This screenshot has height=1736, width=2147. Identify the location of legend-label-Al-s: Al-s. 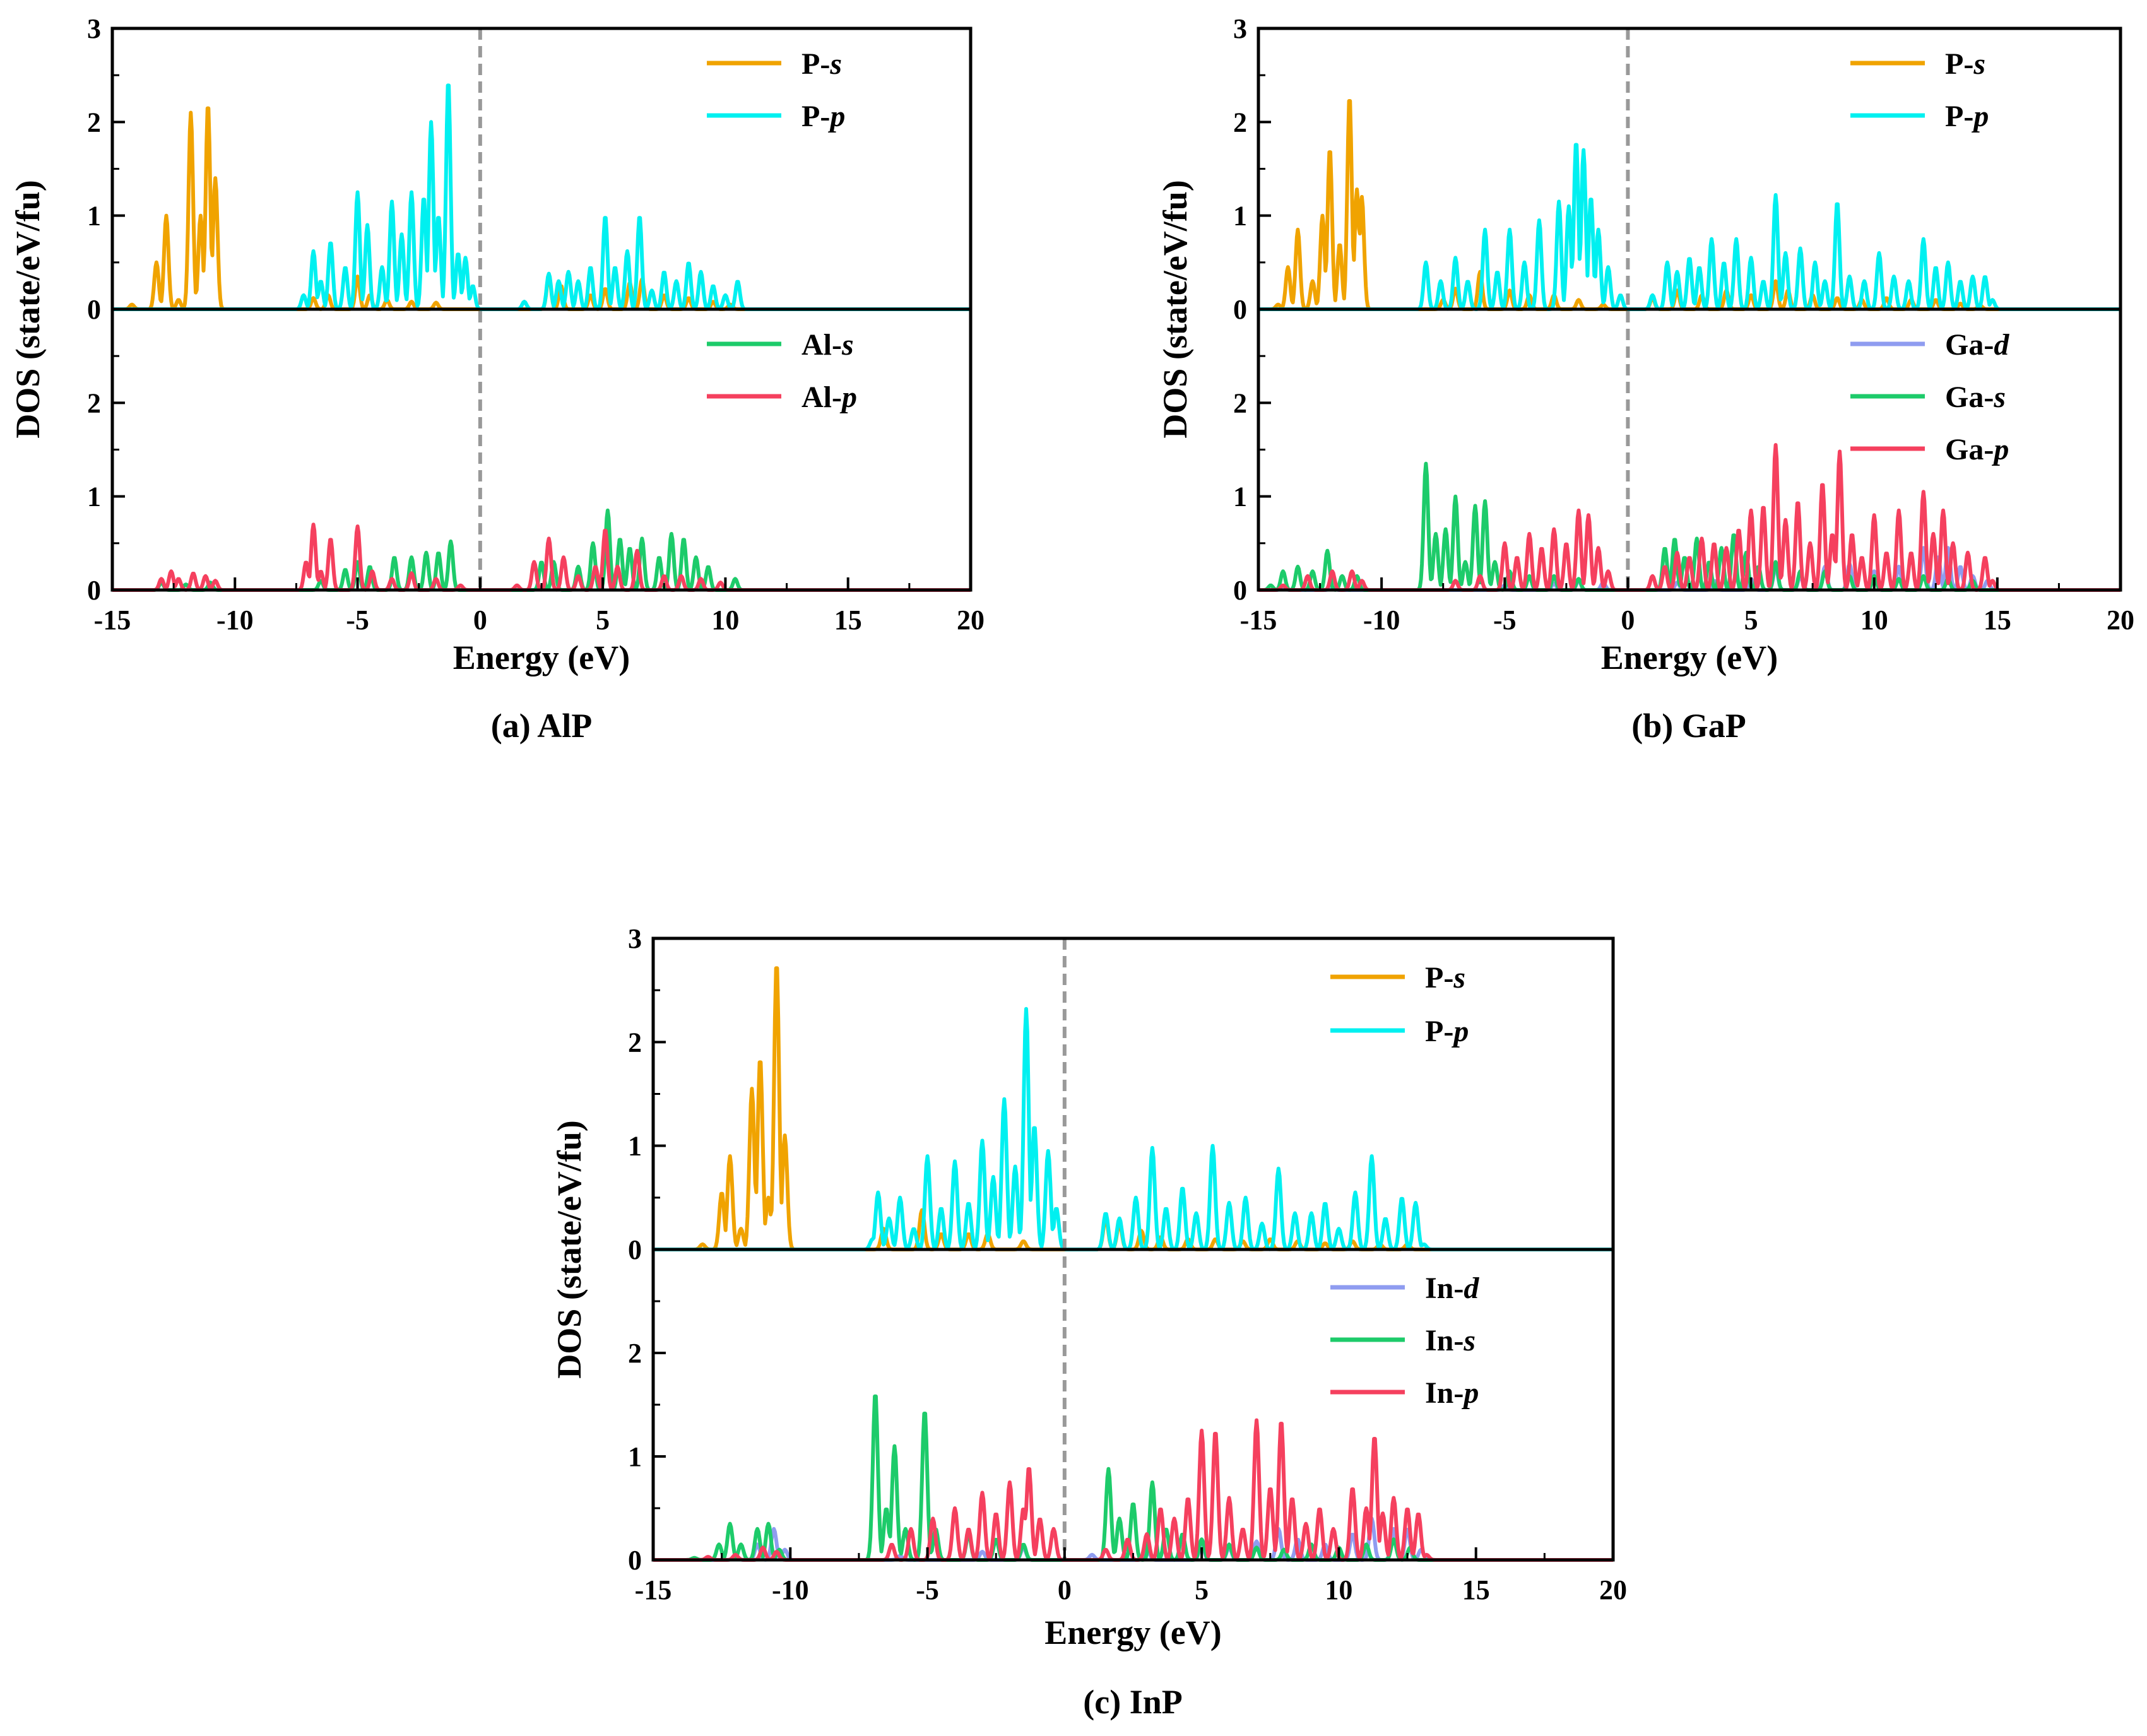
(827, 345).